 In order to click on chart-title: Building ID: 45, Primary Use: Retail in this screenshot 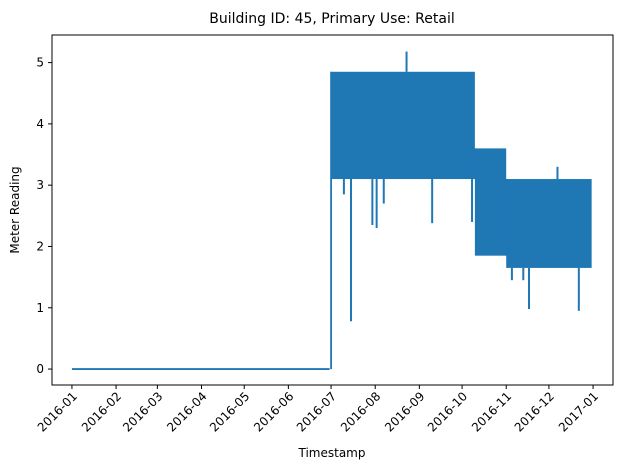, I will do `click(331, 19)`.